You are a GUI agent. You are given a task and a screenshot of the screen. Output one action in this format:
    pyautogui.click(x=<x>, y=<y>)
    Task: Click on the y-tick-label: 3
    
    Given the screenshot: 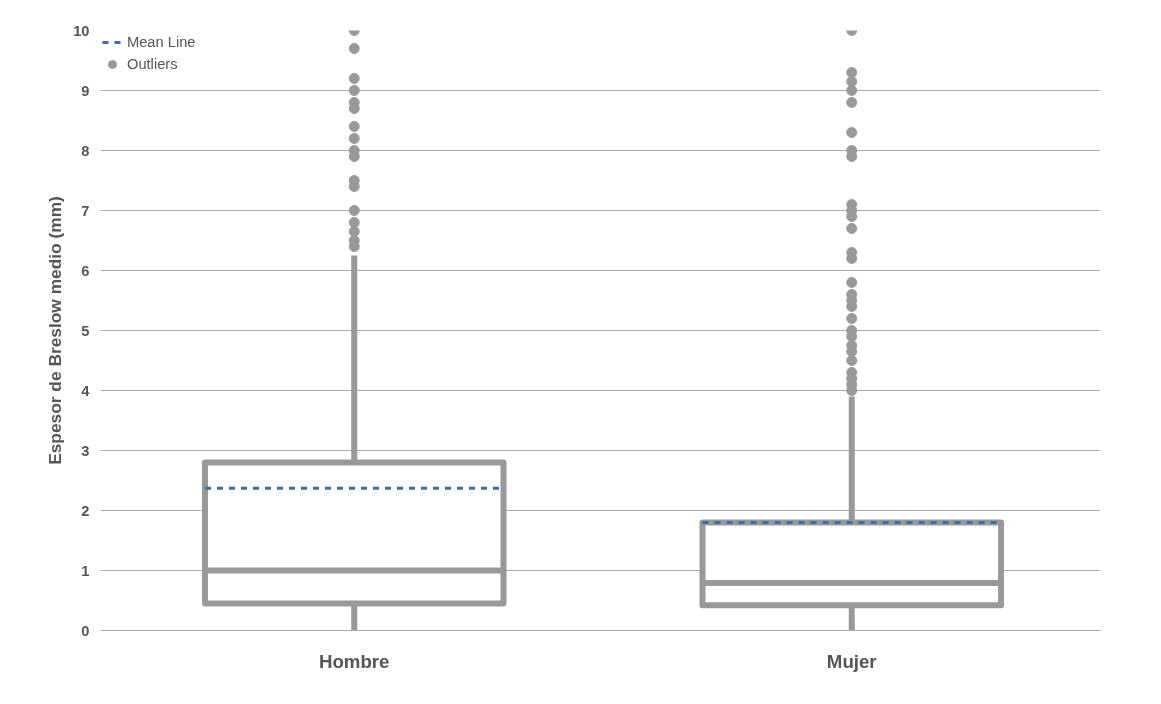 What is the action you would take?
    pyautogui.click(x=85, y=450)
    